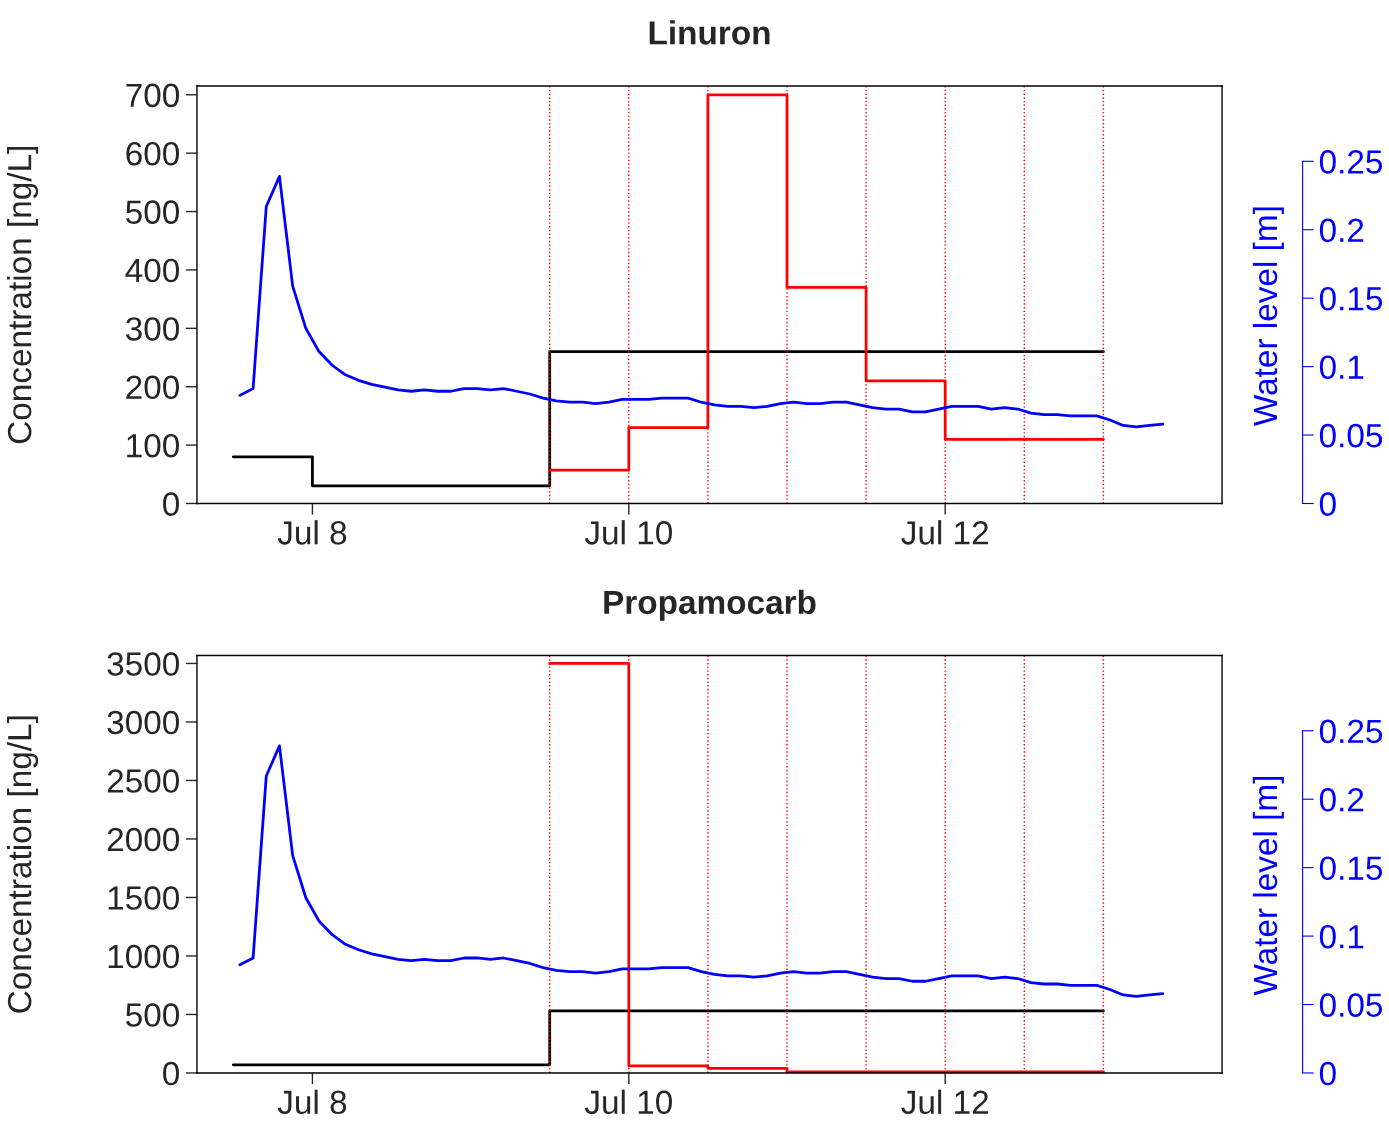 Image resolution: width=1389 pixels, height=1126 pixels. Describe the element at coordinates (143, 722) in the screenshot. I see `y-tick-label: 3000` at that location.